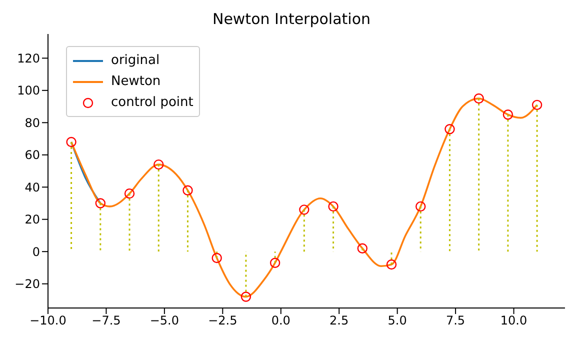 The image size is (583, 342). I want to click on x-tick-label: 2.5, so click(339, 321).